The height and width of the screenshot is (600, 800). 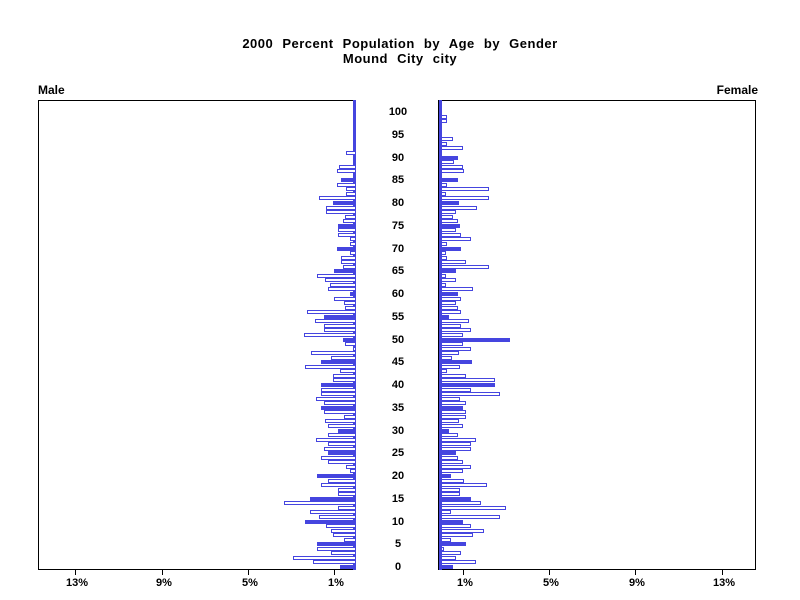 What do you see at coordinates (398, 135) in the screenshot?
I see `age-tick-label: 95` at bounding box center [398, 135].